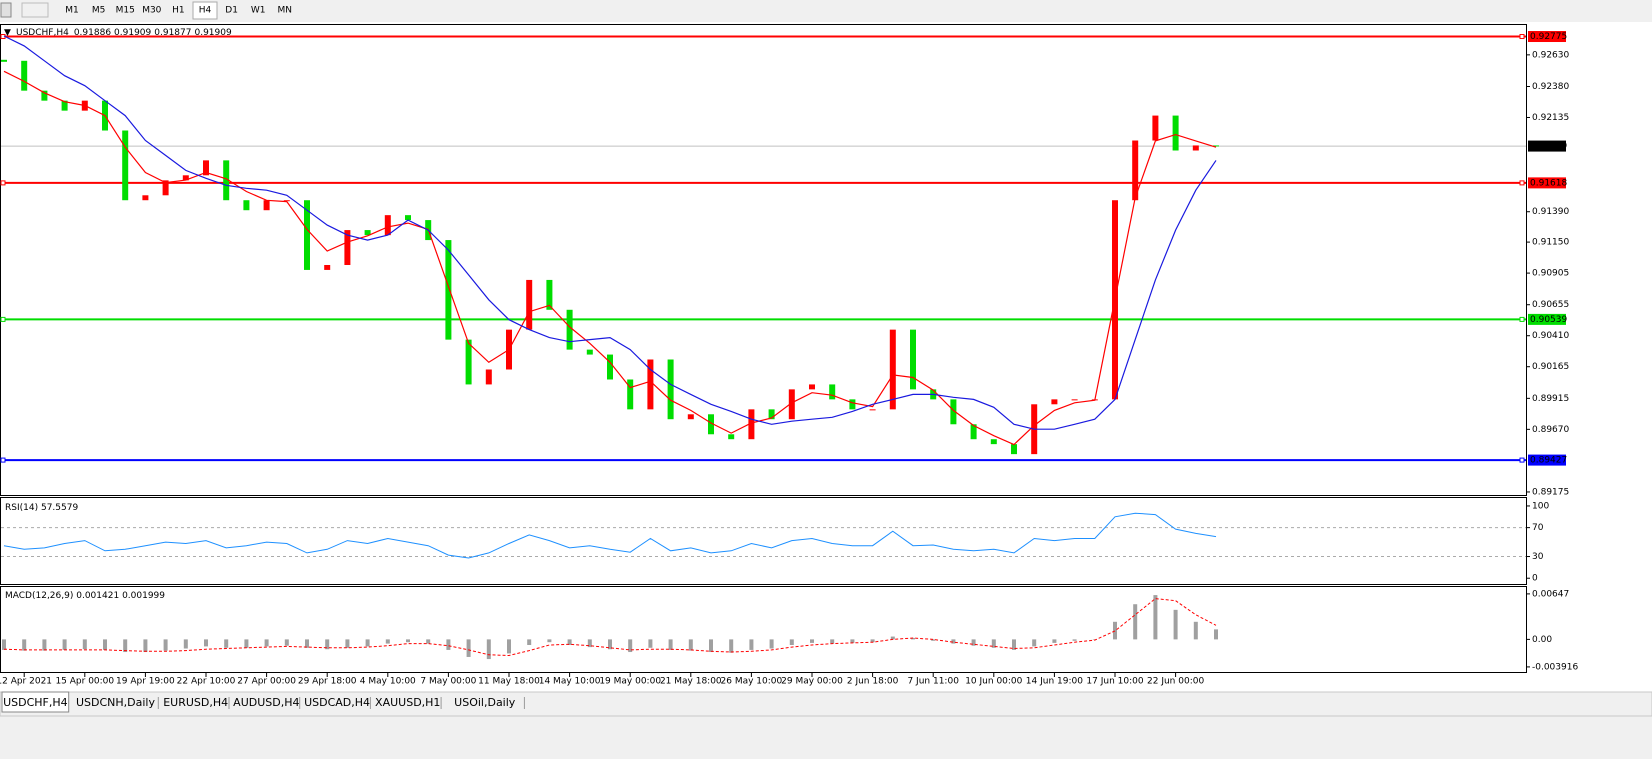 The width and height of the screenshot is (1652, 759). Describe the element at coordinates (21, 508) in the screenshot. I see `rsi-label: RSI(14)` at that location.